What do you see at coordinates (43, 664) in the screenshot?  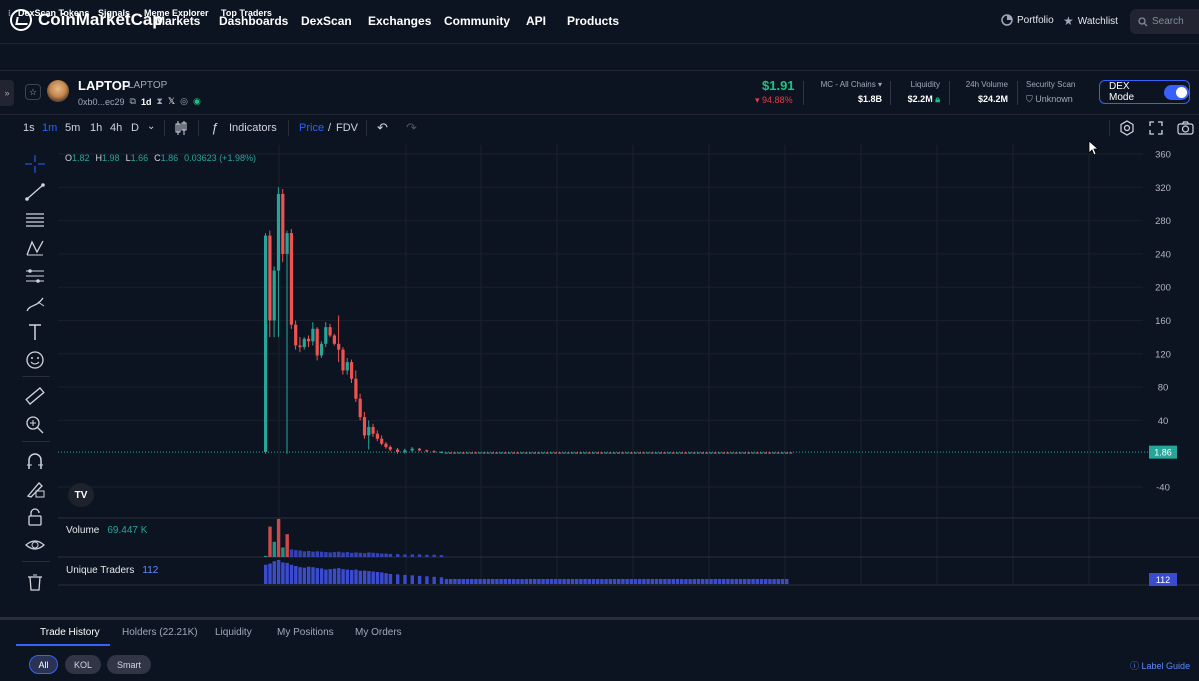 I see `filter-all: All` at bounding box center [43, 664].